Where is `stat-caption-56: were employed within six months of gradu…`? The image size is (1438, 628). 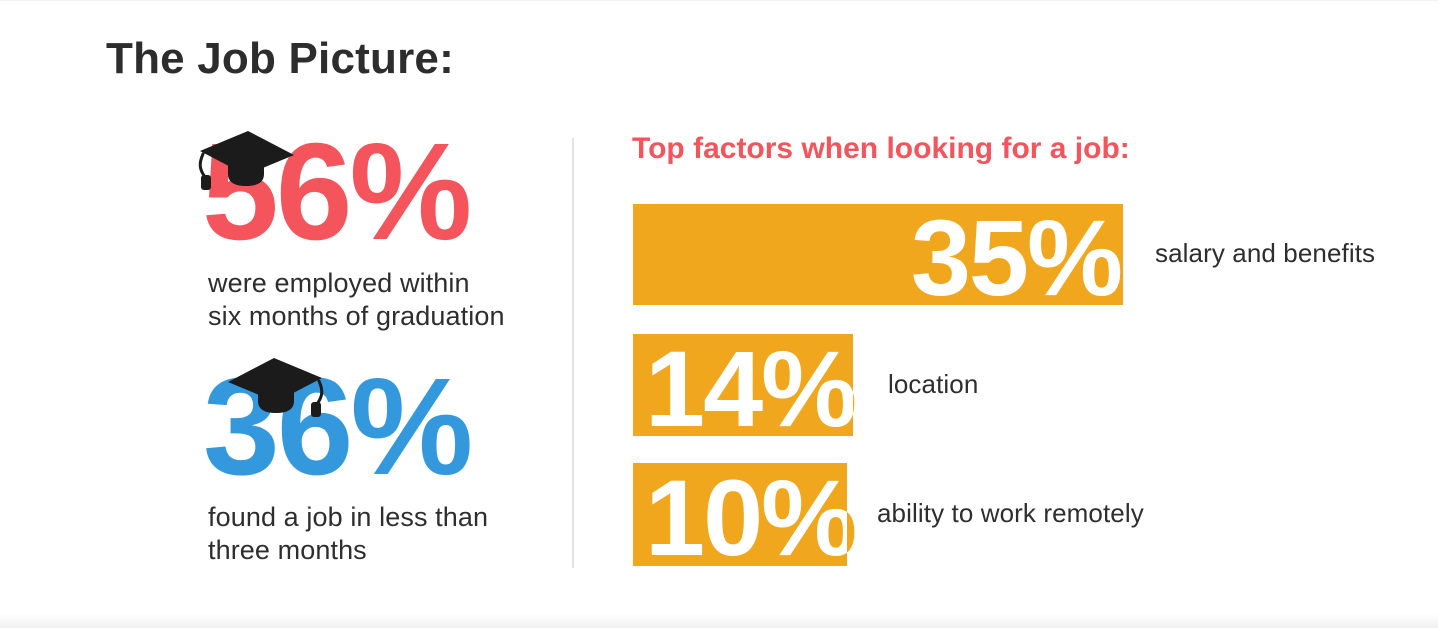
stat-caption-56: were employed within six months of gradu… is located at coordinates (356, 300).